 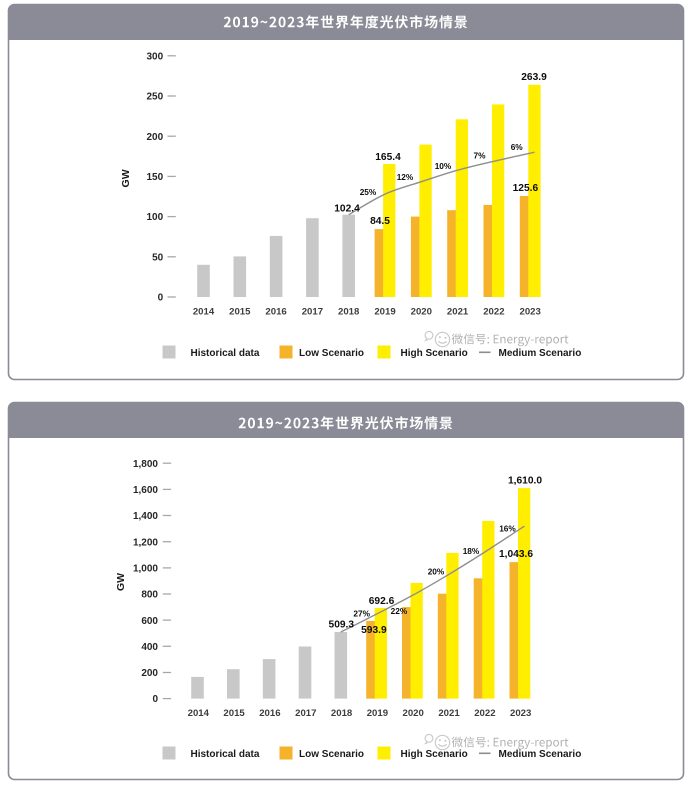 I want to click on svg-text: 22%, so click(x=399, y=611).